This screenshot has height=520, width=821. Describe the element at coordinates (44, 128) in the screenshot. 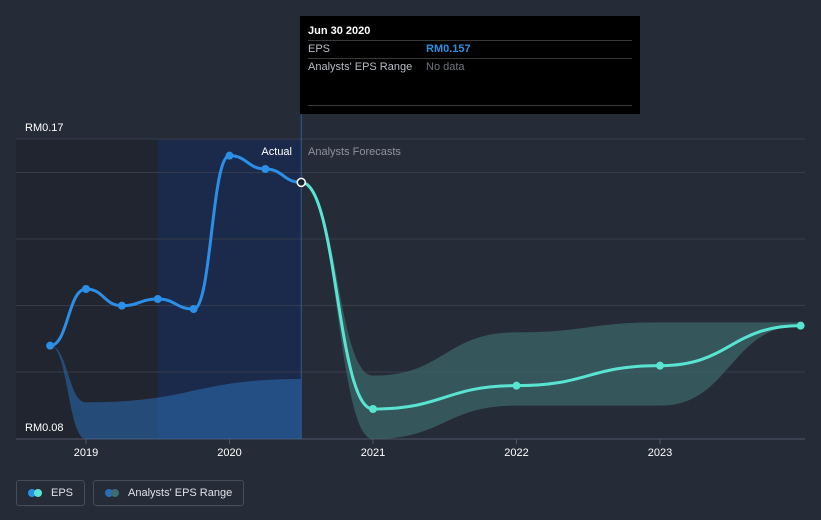

I see `y-axis-label-top: RM0.17` at that location.